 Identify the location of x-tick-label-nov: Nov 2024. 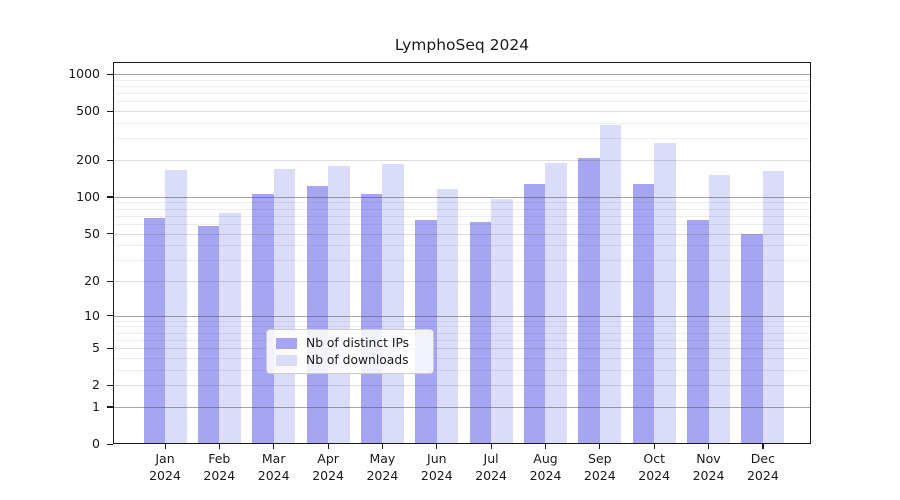
(708, 467).